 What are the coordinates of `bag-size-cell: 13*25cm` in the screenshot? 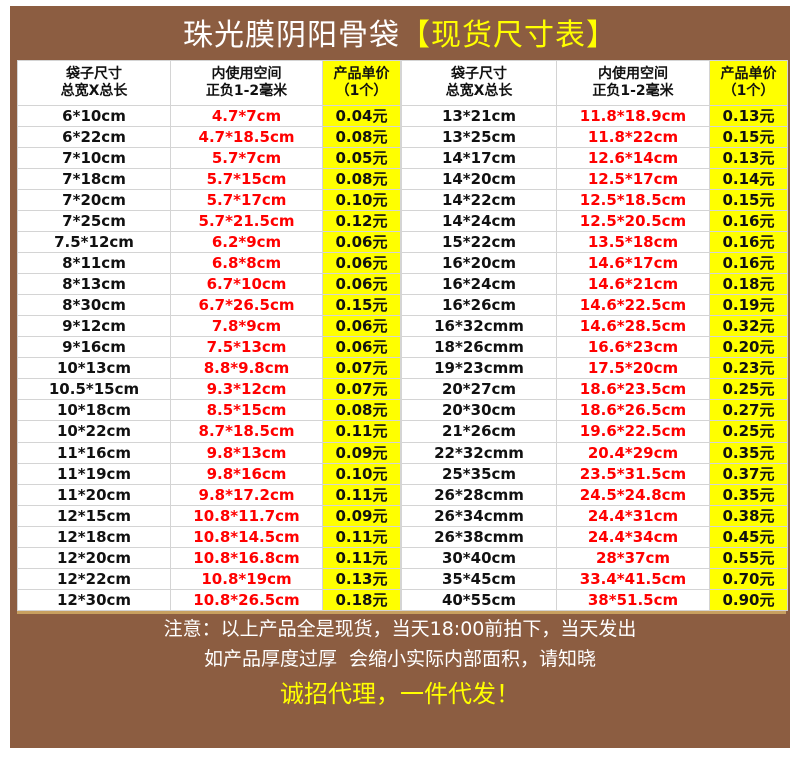 It's located at (479, 137).